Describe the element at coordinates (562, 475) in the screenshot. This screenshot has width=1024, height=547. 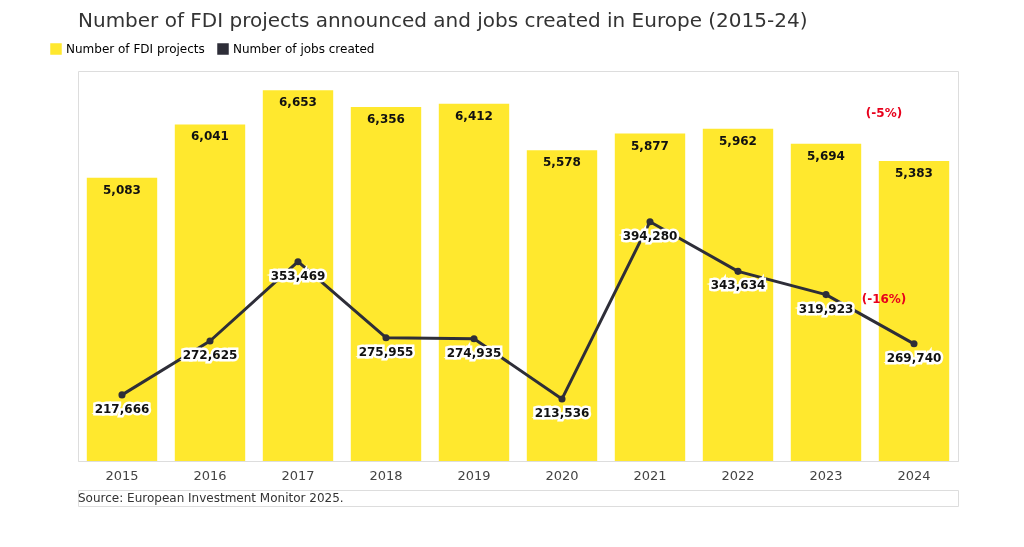
I see `x-tick-label: 2020` at that location.